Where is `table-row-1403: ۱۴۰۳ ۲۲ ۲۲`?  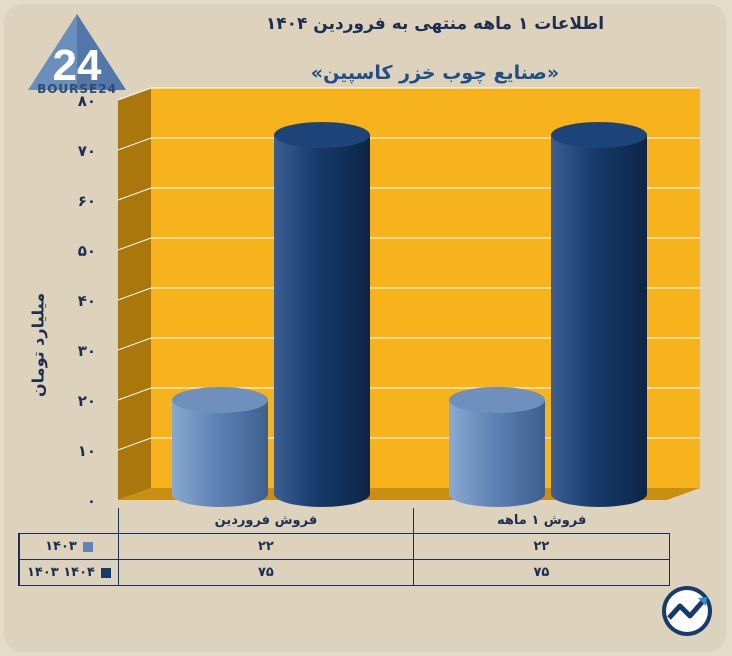 table-row-1403: ۱۴۰۳ ۲۲ ۲۲ is located at coordinates (344, 546).